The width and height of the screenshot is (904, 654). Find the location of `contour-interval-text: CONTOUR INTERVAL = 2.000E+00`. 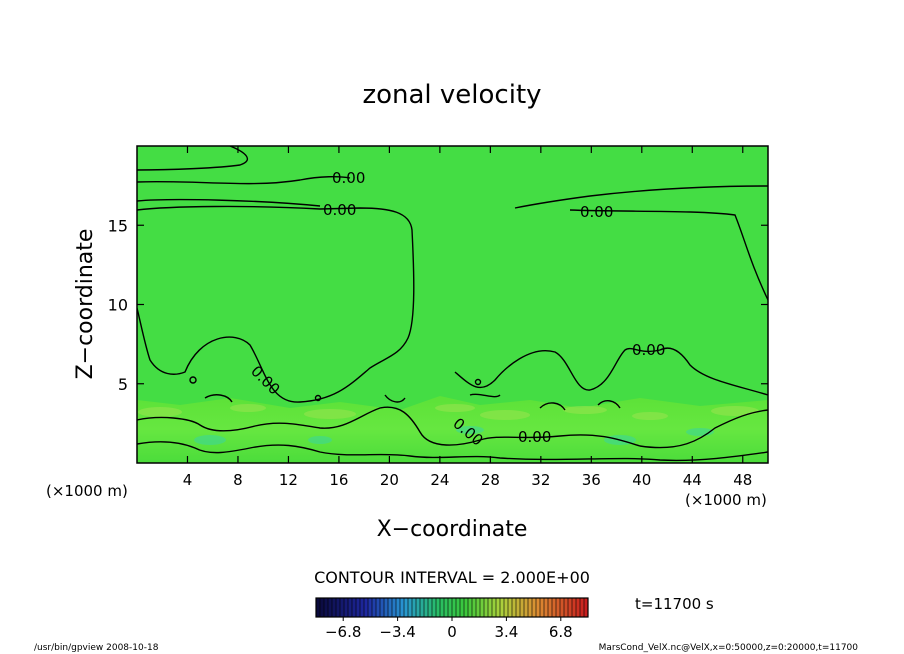

contour-interval-text: CONTOUR INTERVAL = 2.000E+00 is located at coordinates (452, 577).